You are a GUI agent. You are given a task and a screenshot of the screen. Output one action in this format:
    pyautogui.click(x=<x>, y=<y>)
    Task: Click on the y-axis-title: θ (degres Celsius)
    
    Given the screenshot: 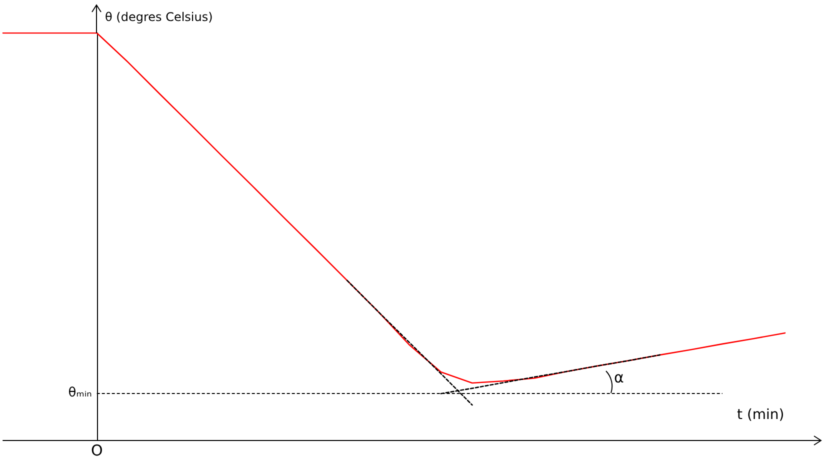 What is the action you would take?
    pyautogui.click(x=159, y=17)
    